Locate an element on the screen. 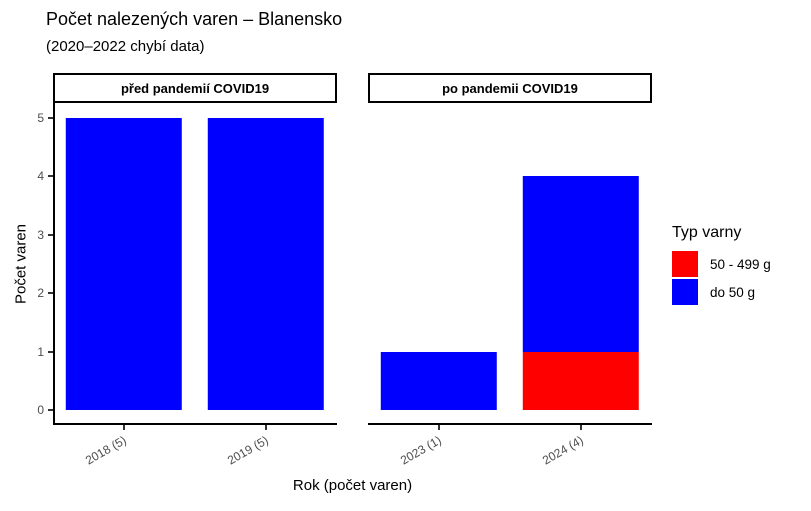 This screenshot has height=511, width=811. x-tick-label: 2023 (1) is located at coordinates (421, 450).